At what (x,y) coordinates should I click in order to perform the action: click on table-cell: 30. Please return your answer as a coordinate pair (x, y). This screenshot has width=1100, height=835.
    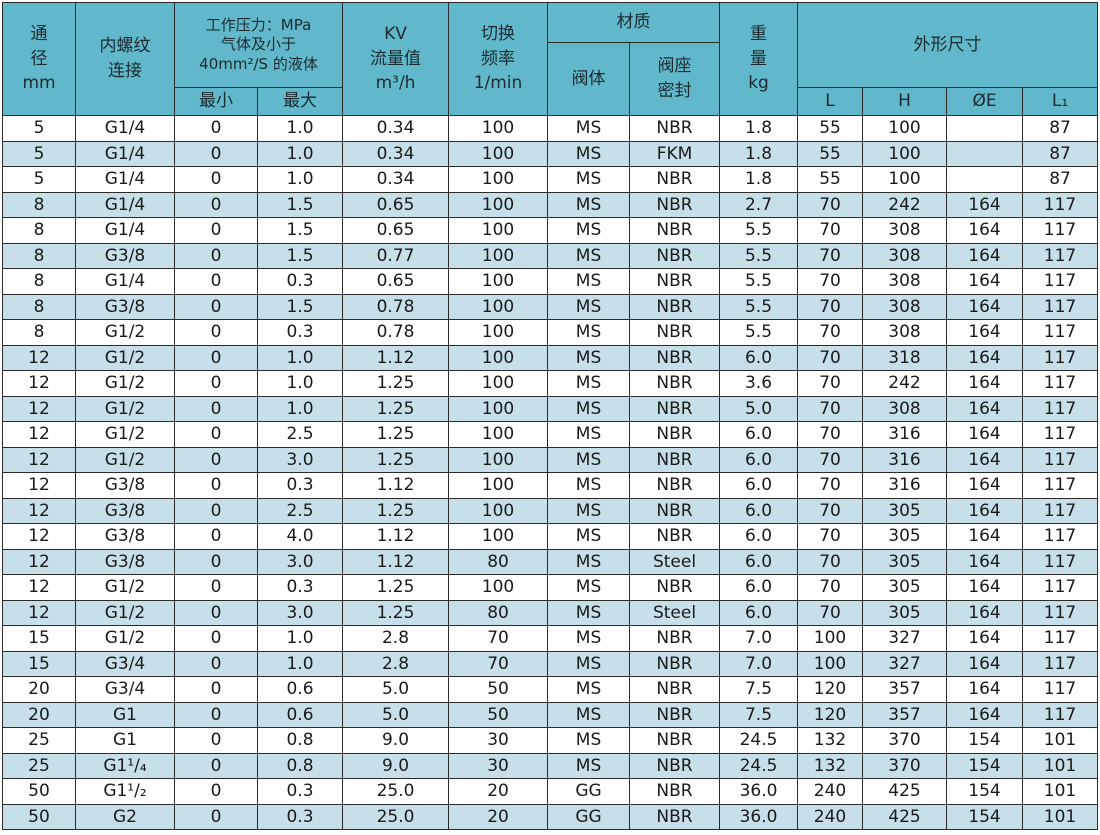
    Looking at the image, I should click on (498, 740).